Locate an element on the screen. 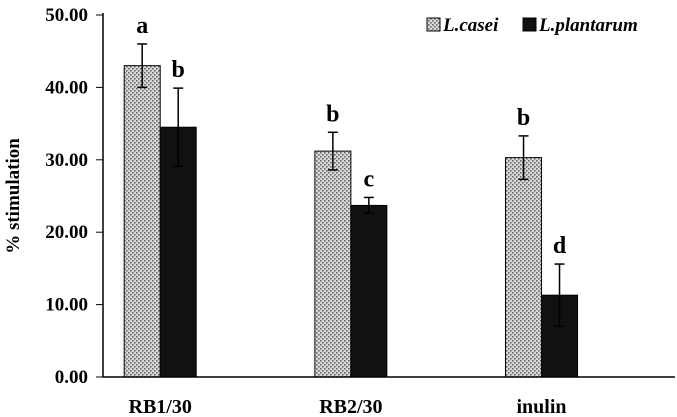  y-tick-label-4: 40.00 is located at coordinates (66, 87).